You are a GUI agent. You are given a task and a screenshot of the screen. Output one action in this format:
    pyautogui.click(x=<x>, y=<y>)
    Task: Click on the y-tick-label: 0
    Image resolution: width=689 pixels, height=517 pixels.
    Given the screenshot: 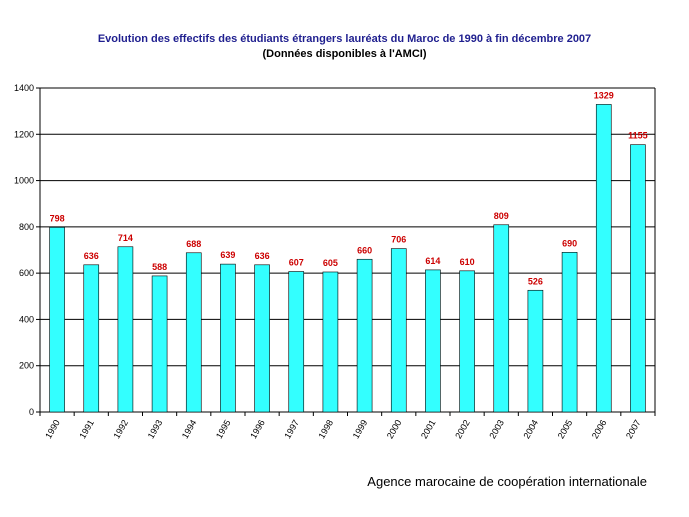 What is the action you would take?
    pyautogui.click(x=31, y=412)
    